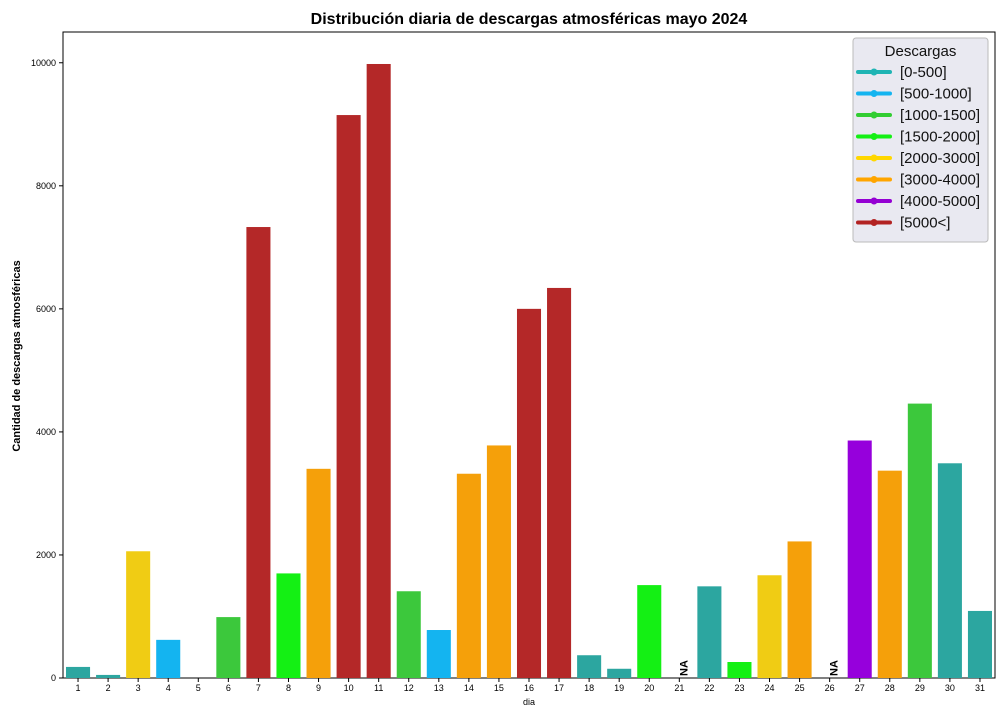 The width and height of the screenshot is (1008, 720). I want to click on x-tick-label: 28, so click(890, 688).